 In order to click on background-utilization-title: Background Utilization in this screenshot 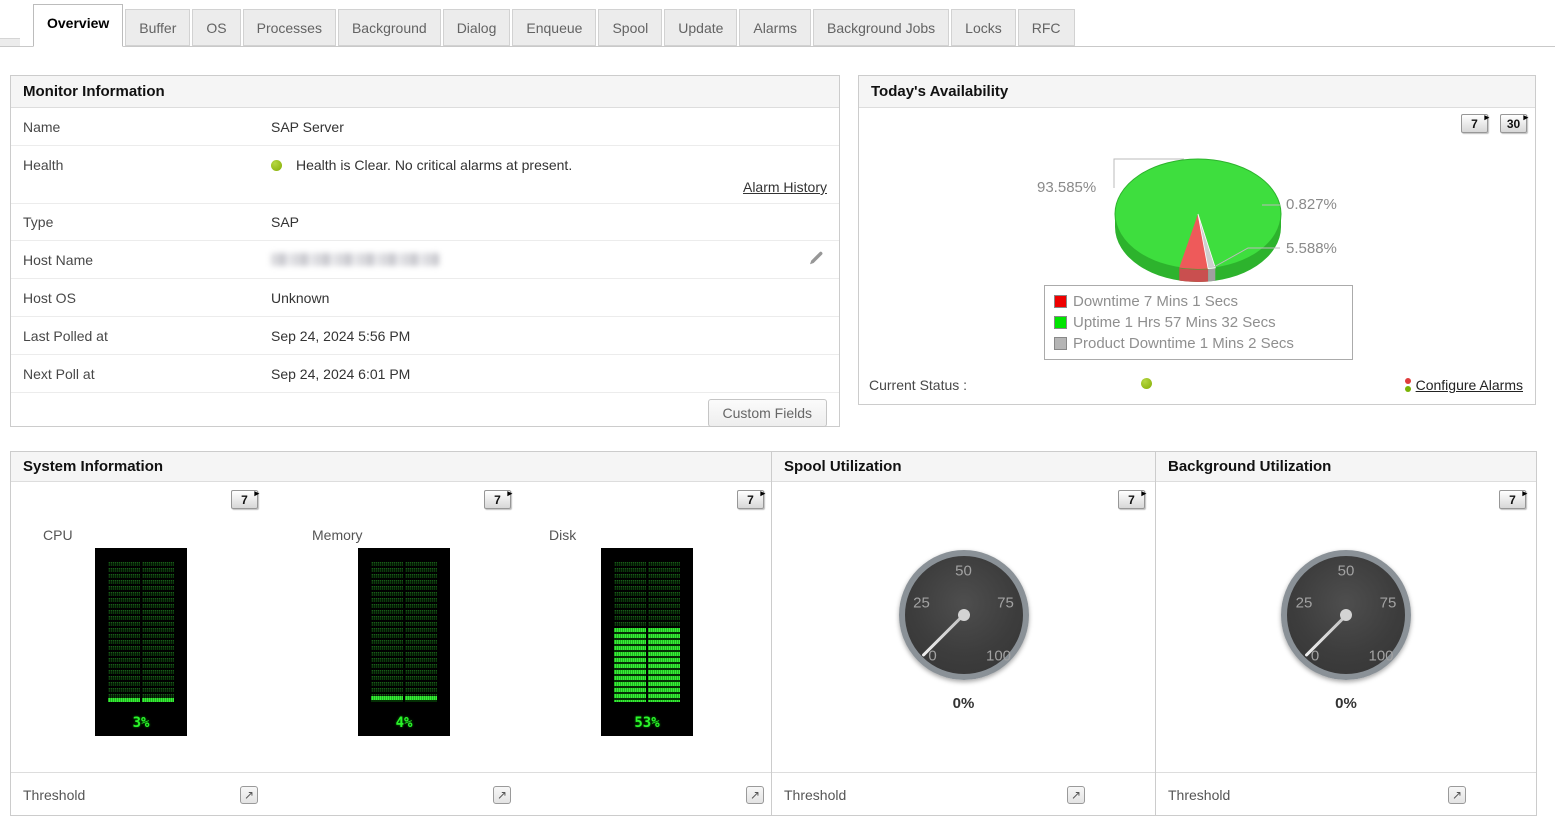, I will do `click(1346, 467)`.